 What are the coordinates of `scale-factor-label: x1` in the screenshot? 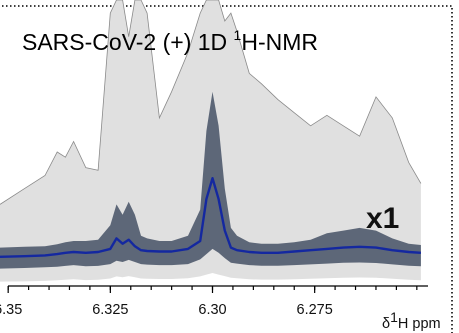 It's located at (382, 218).